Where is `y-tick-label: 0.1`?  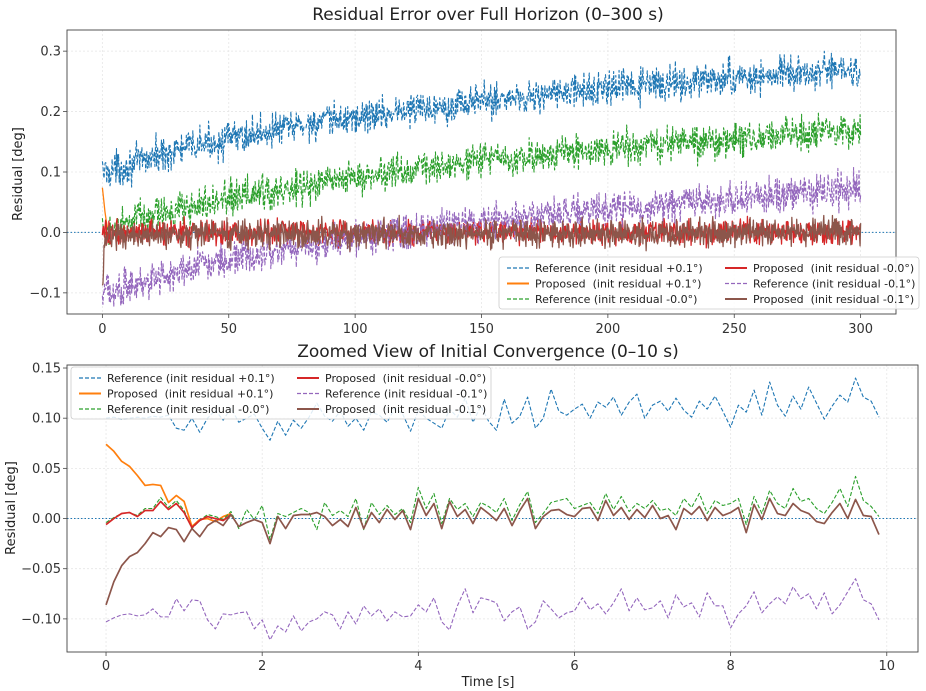 y-tick-label: 0.1 is located at coordinates (50, 173).